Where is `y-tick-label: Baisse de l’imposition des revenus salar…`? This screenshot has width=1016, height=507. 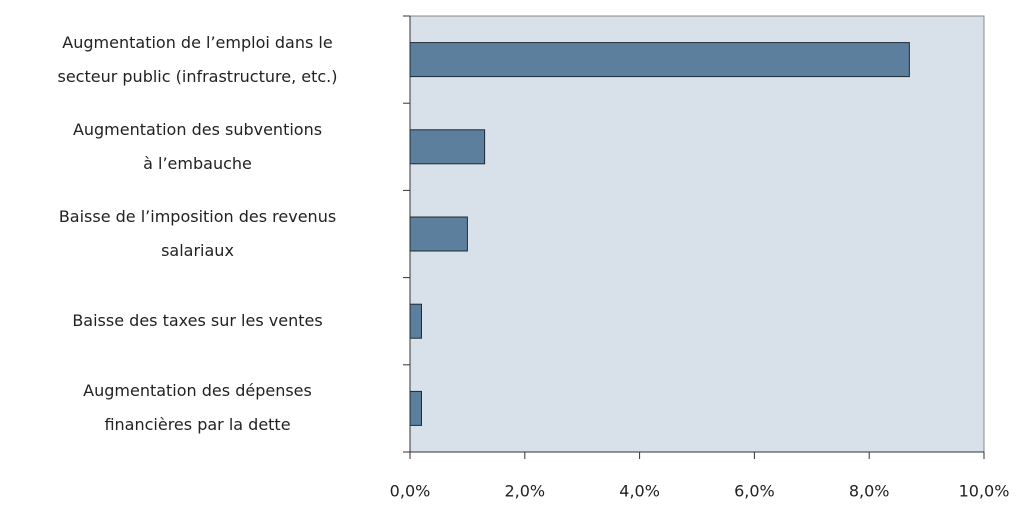 y-tick-label: Baisse de l’imposition des revenus salar… is located at coordinates (197, 233).